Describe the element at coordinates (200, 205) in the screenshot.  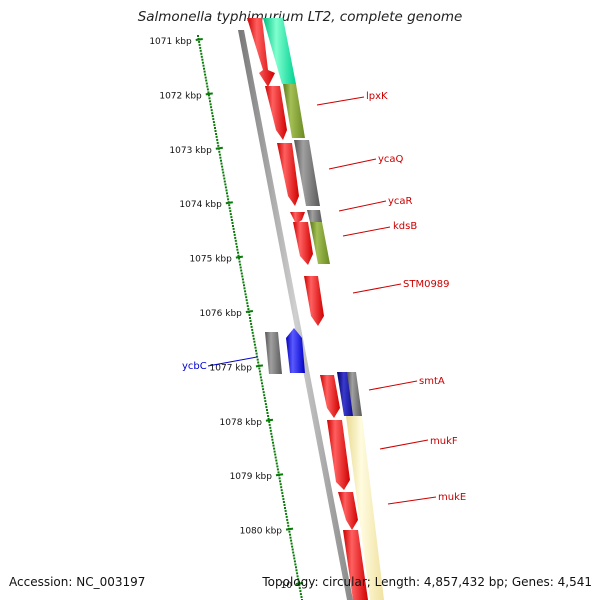
I see `ruler-label: 1074 kbp` at that location.